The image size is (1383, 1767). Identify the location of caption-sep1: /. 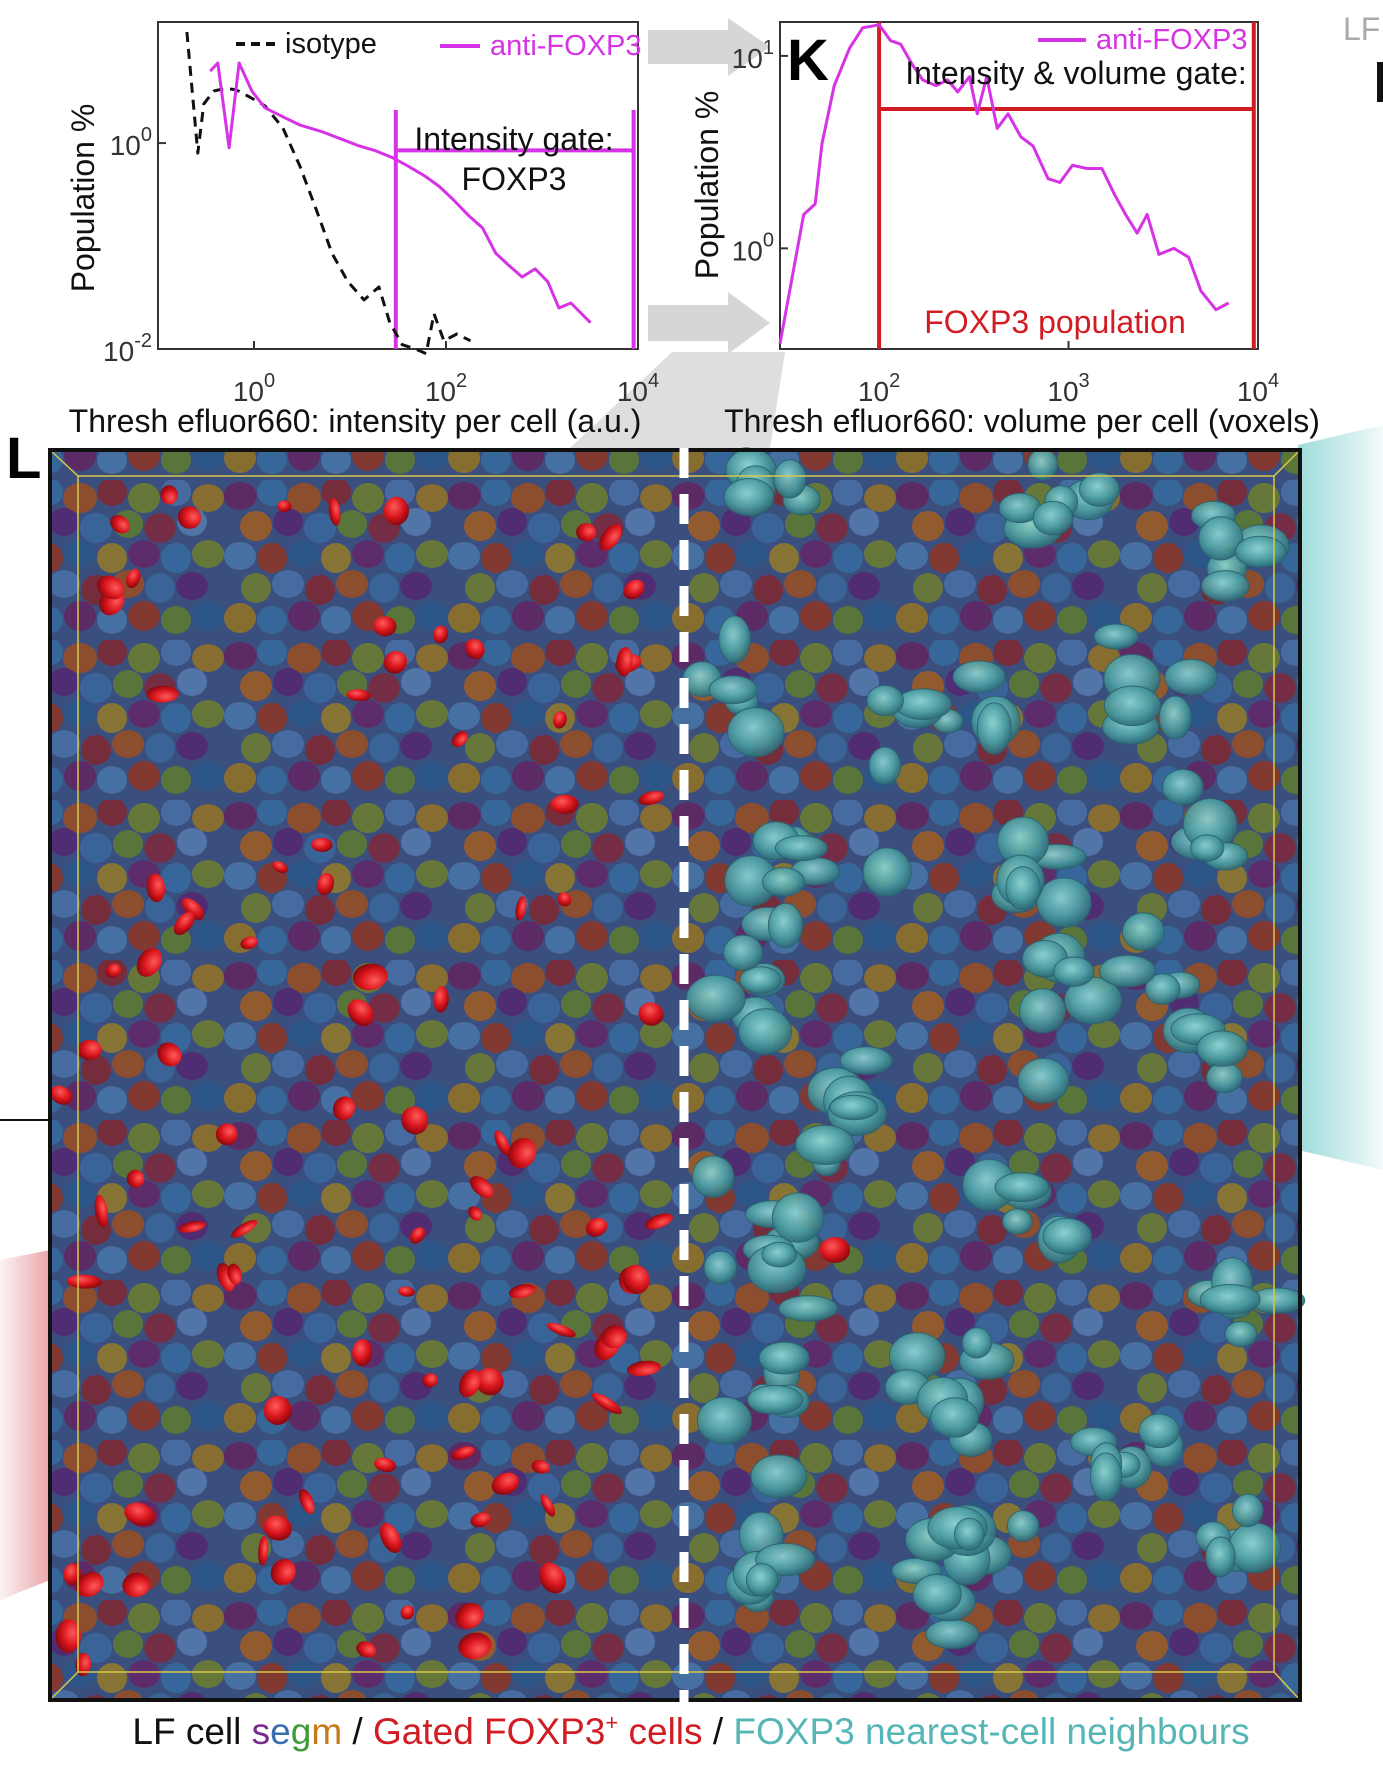
(357, 1731).